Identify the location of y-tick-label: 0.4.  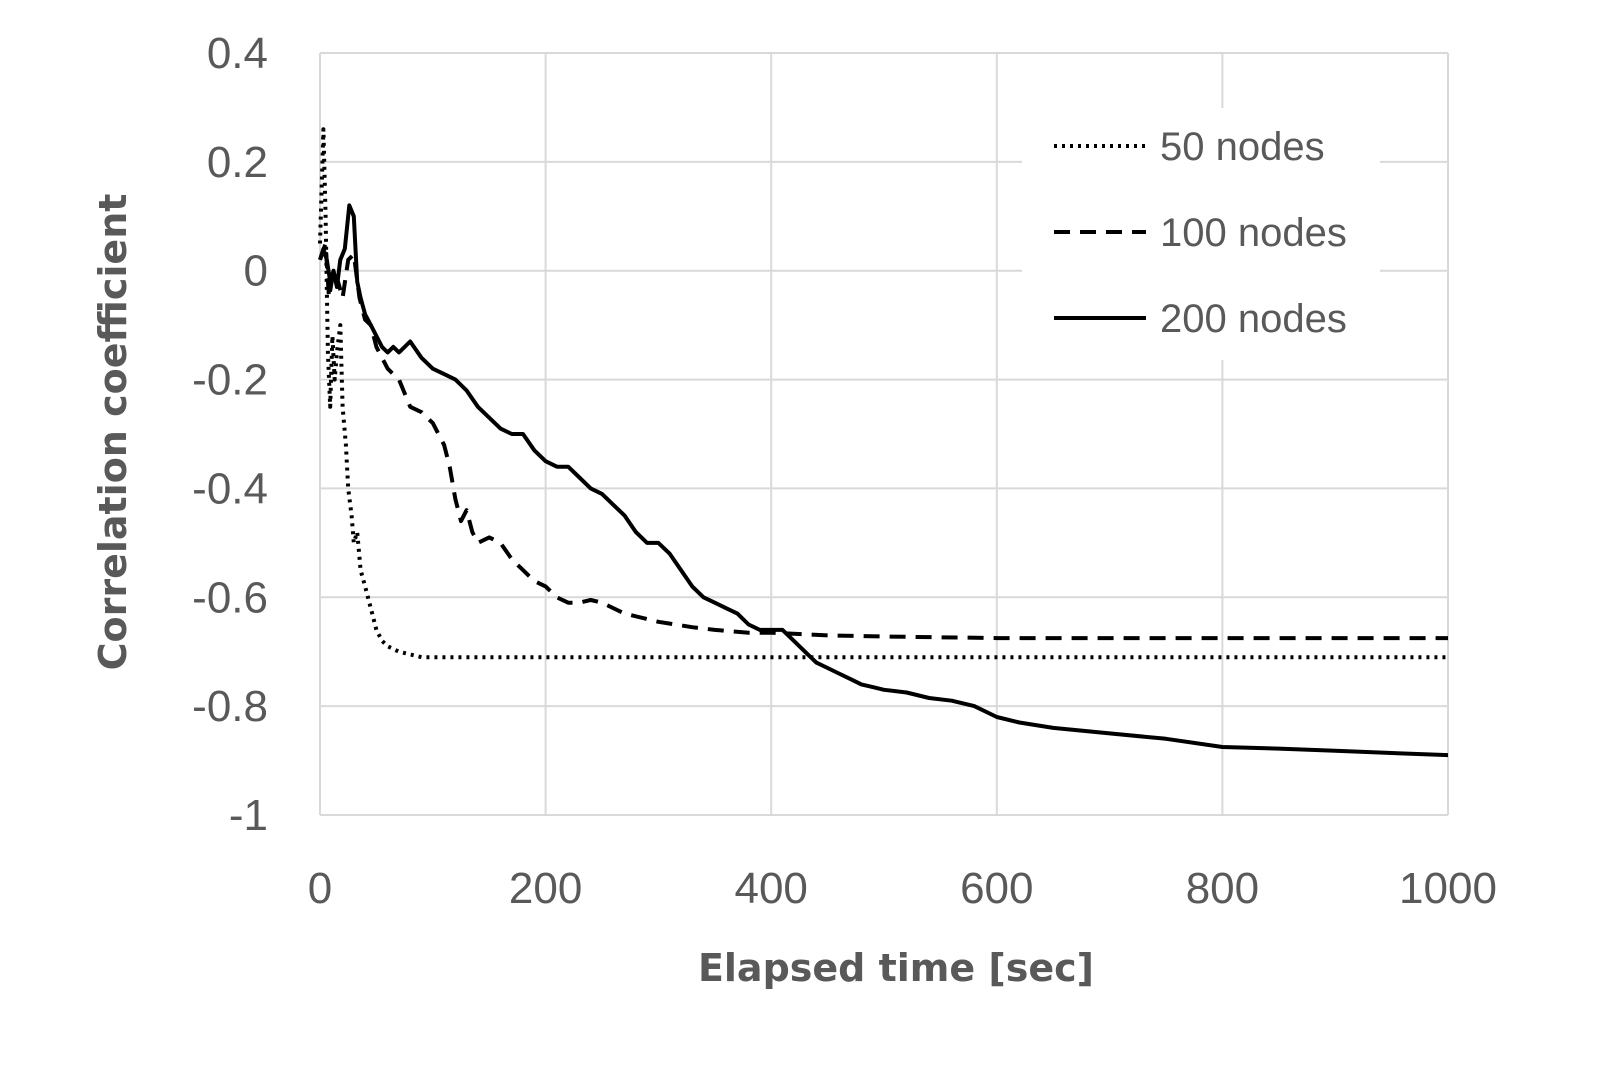
(237, 53).